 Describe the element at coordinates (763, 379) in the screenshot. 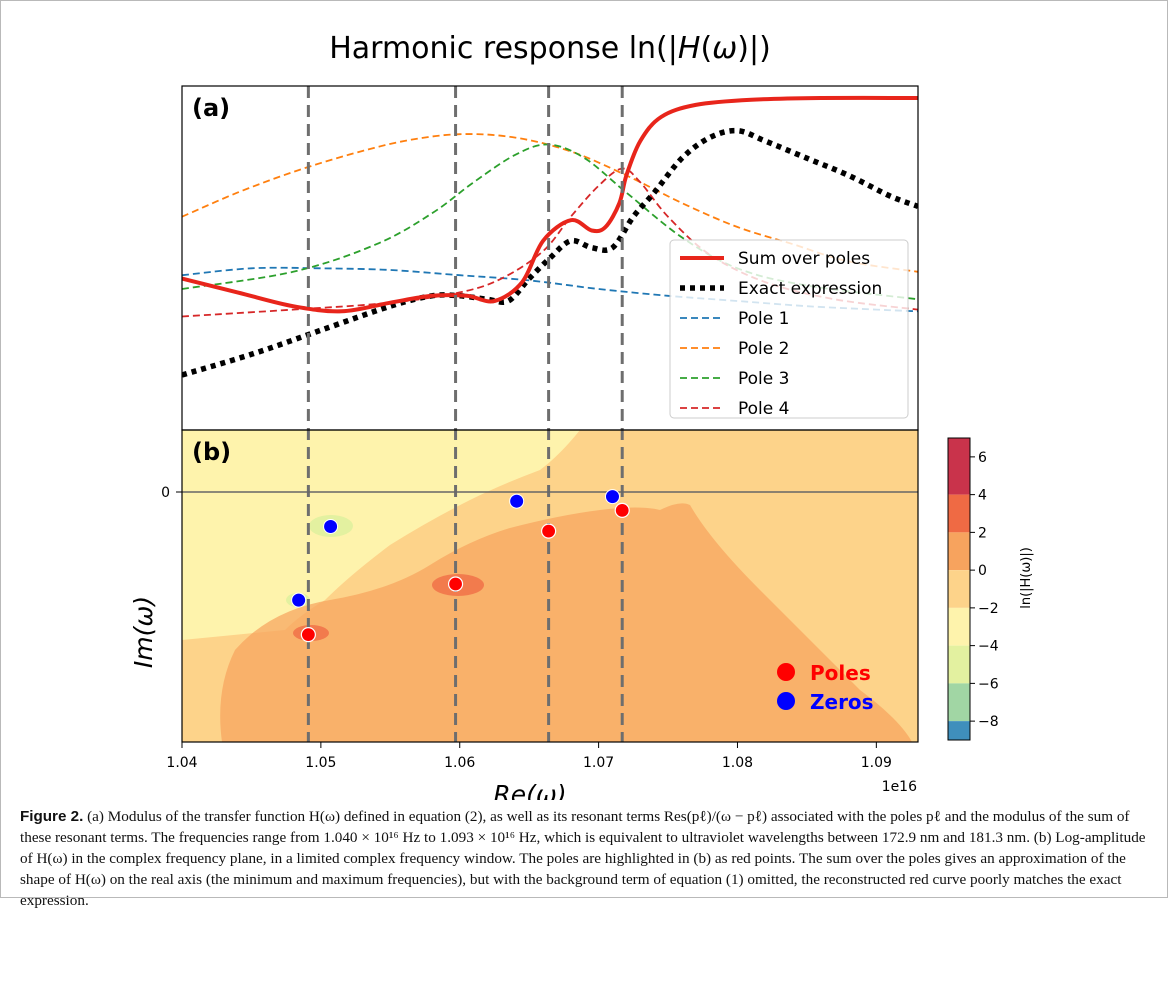

I see `legend-label-5: Pole 3` at that location.